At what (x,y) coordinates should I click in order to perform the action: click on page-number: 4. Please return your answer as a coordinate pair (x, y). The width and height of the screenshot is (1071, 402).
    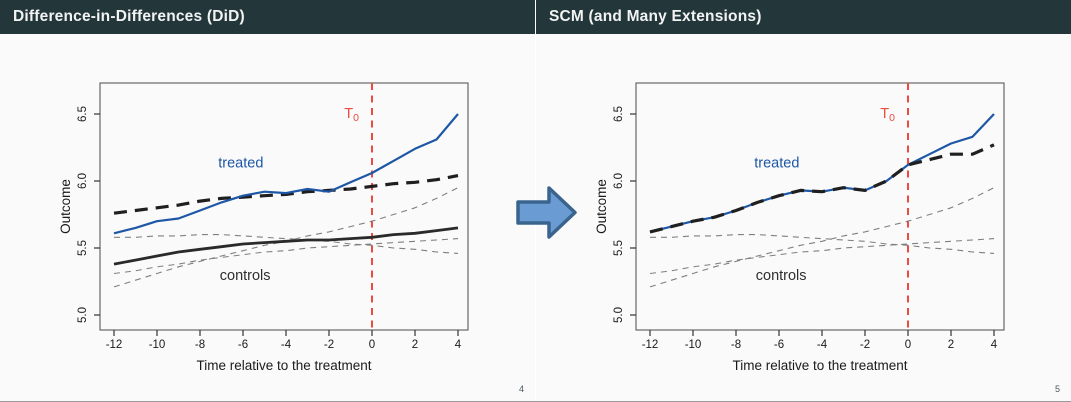
    Looking at the image, I should click on (521, 389).